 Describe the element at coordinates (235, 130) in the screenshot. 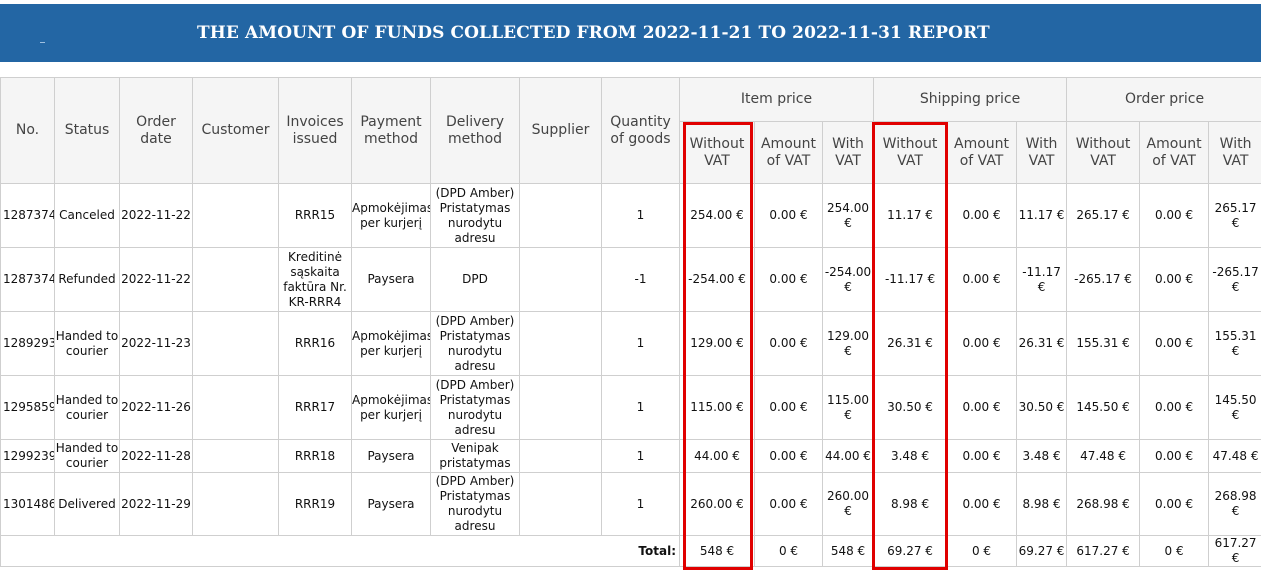

I see `col-header-customer: Customer` at that location.